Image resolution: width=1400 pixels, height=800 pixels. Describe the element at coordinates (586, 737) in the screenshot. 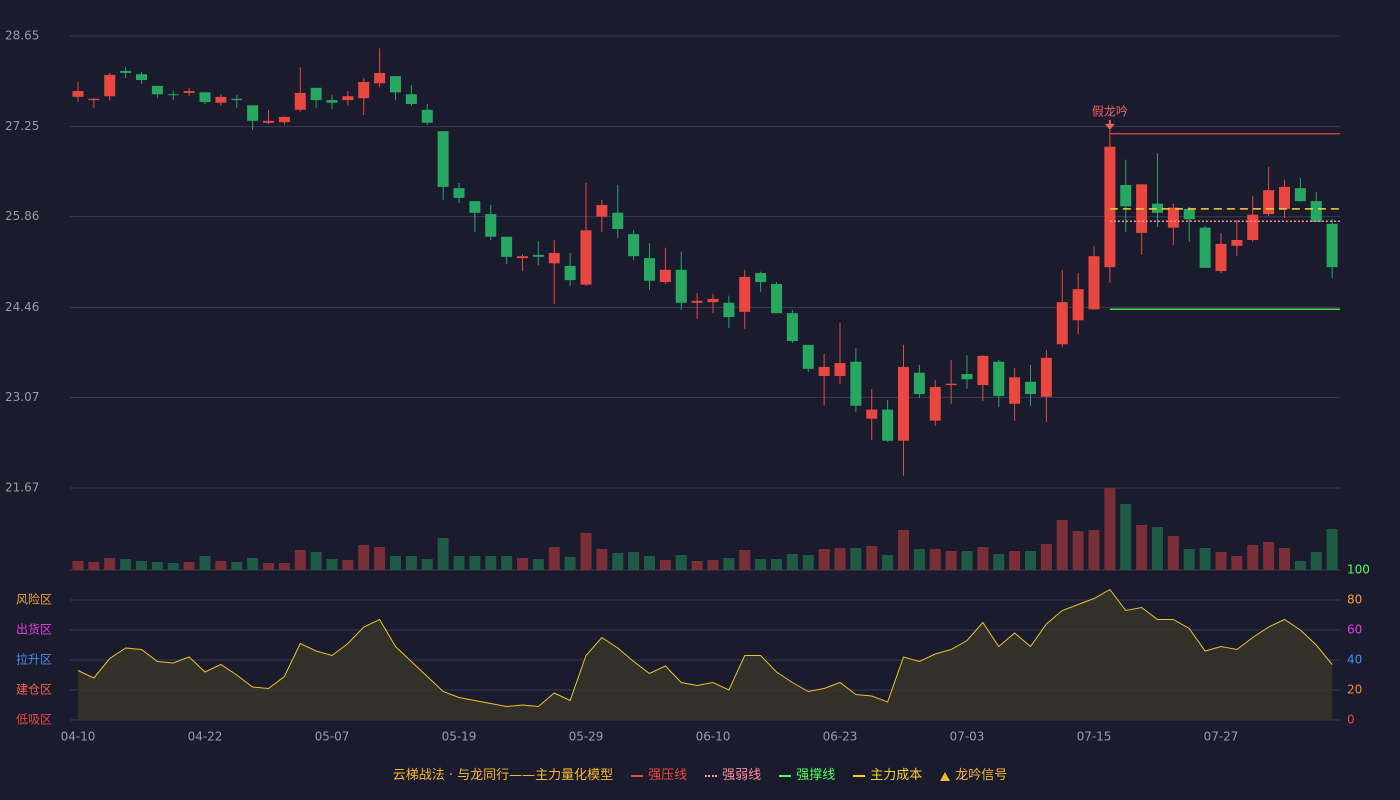

I see `x-tick-label: 05-29` at that location.